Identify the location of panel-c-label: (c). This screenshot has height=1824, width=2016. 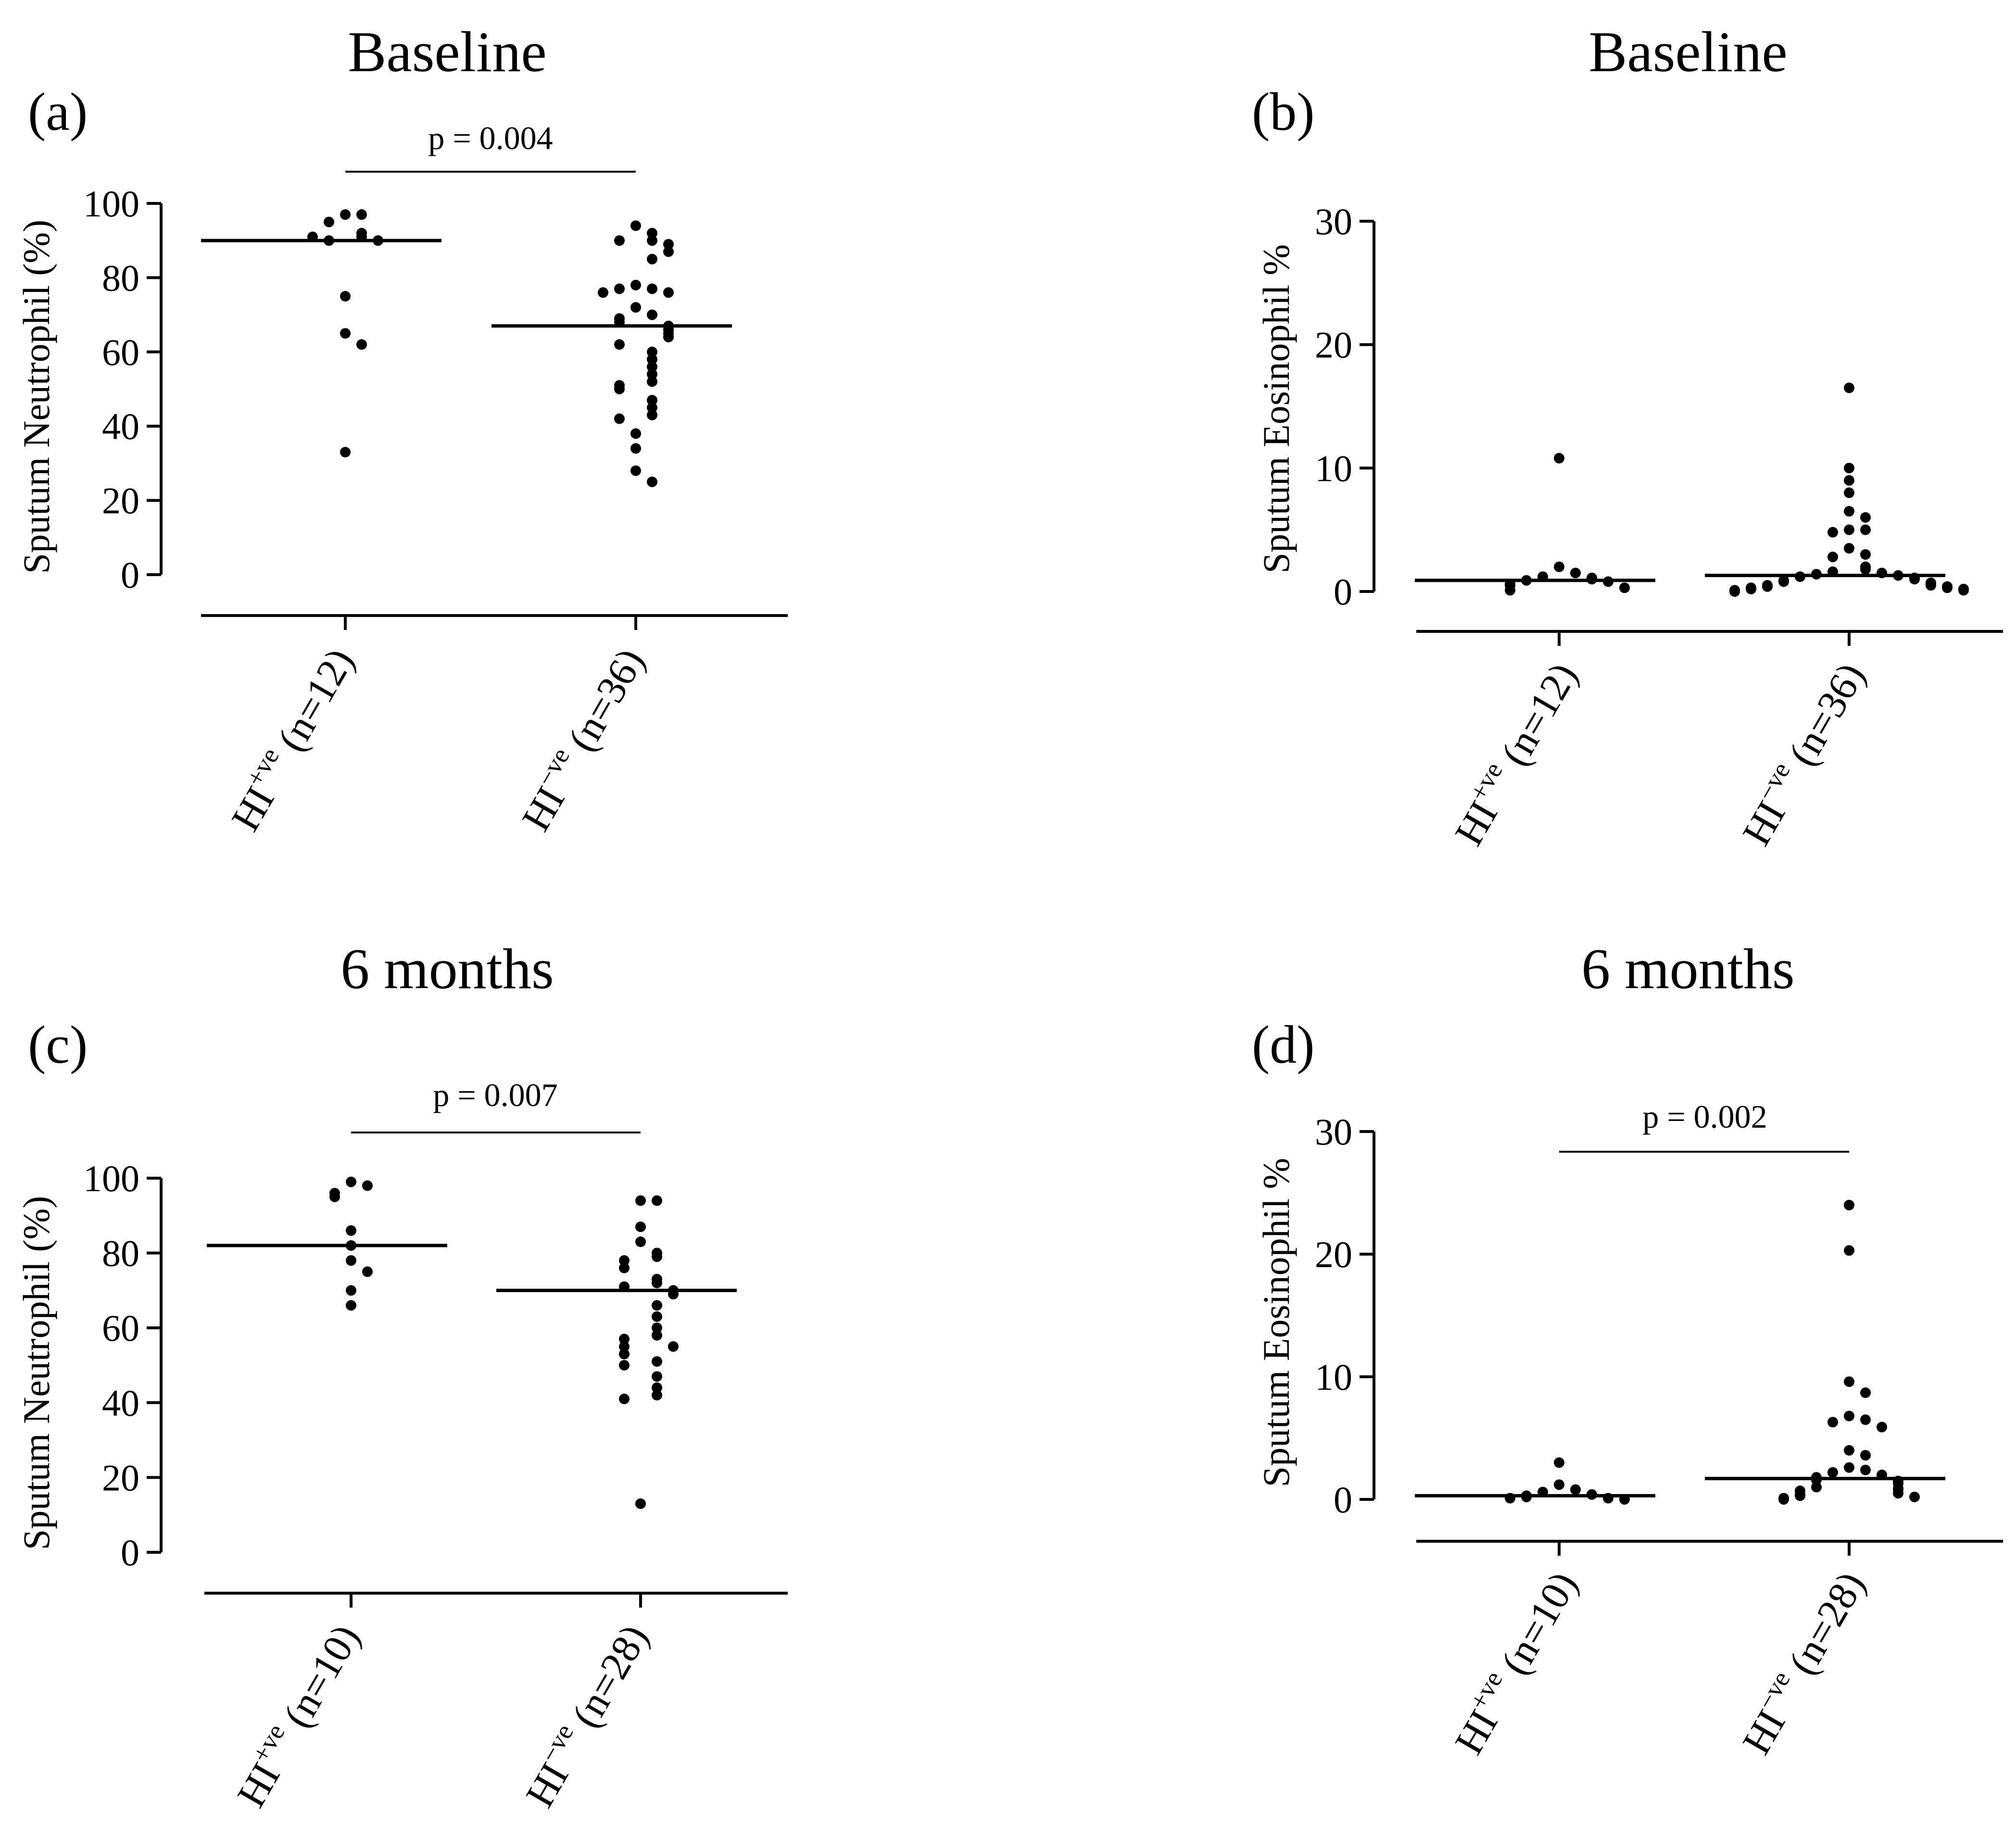
(58, 1045).